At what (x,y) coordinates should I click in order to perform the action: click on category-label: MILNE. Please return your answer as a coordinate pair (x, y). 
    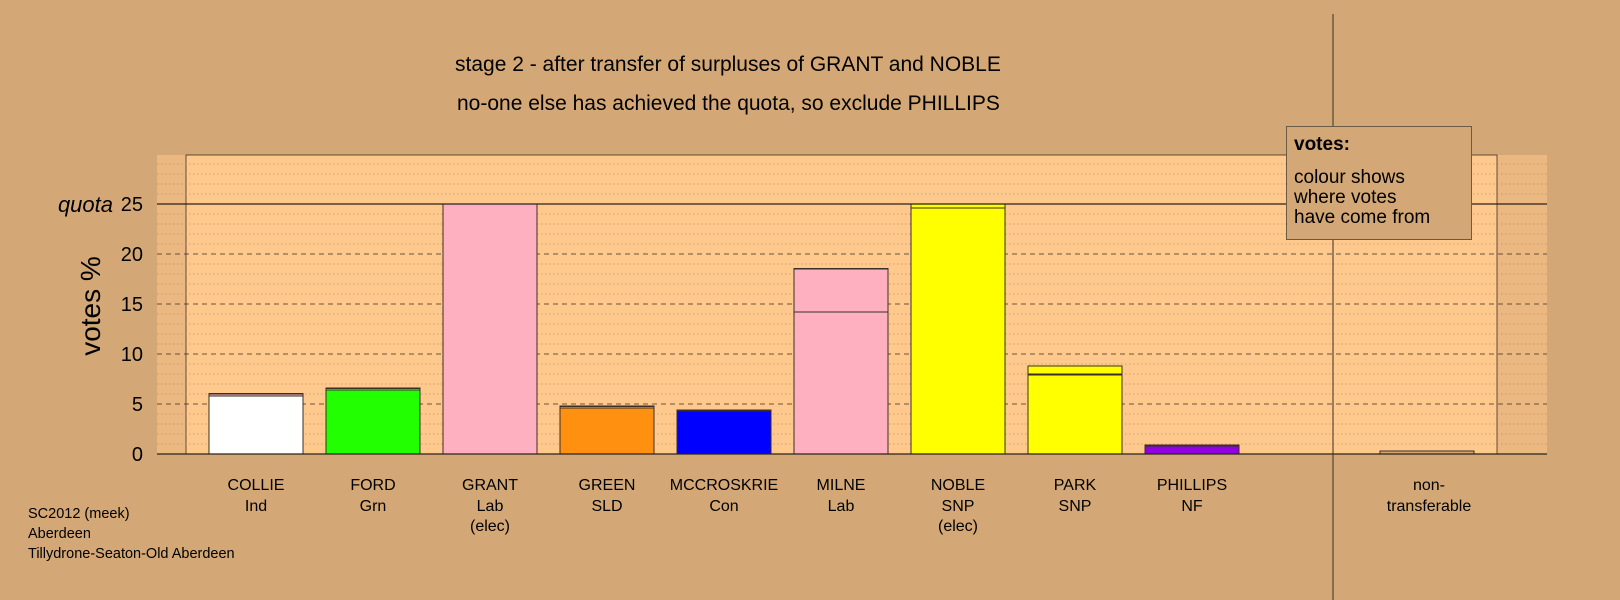
    Looking at the image, I should click on (841, 485).